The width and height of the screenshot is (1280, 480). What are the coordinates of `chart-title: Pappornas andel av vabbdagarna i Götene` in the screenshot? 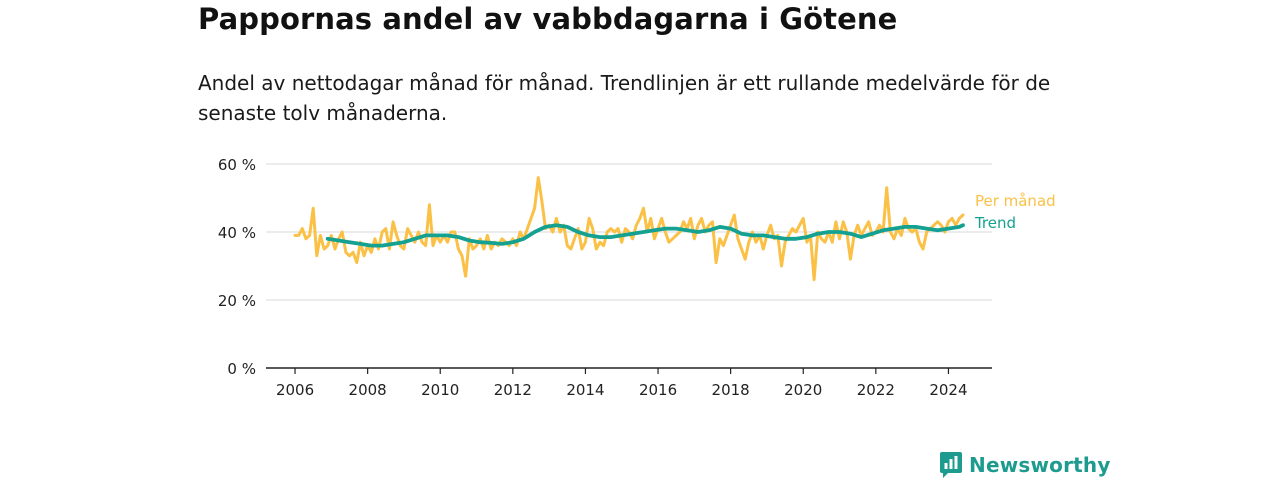 It's located at (548, 19).